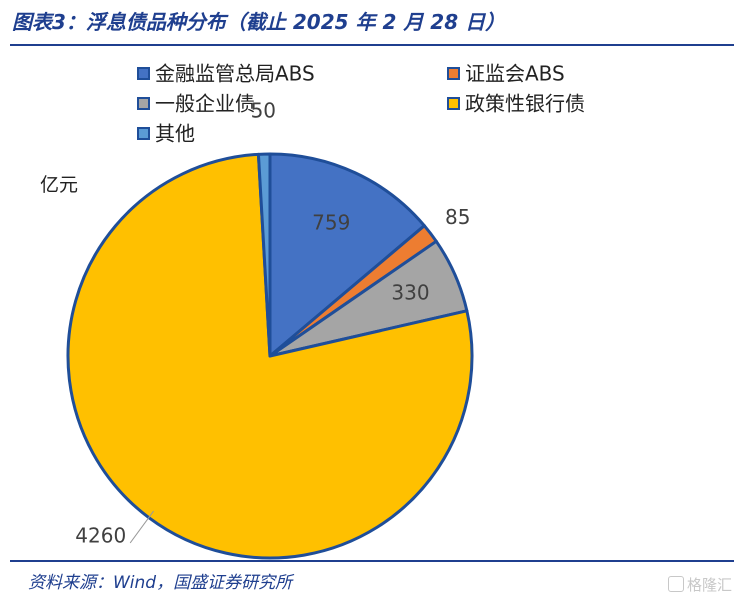  Describe the element at coordinates (372, 45) in the screenshot. I see `title-divider` at that location.